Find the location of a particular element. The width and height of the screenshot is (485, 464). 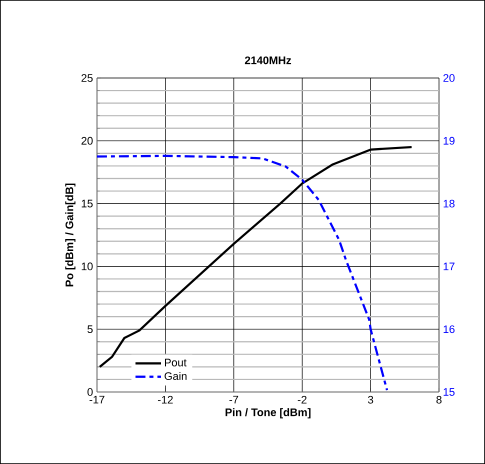

y-axis-title: Po [dBm] / Gain[dB] is located at coordinates (70, 235).